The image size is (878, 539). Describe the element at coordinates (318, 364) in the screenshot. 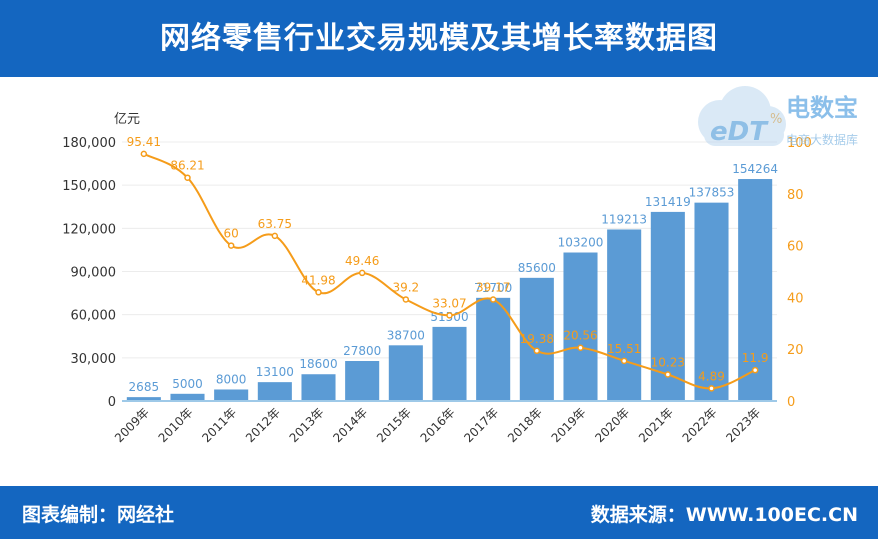

I see `bar-value-label: 18600` at that location.